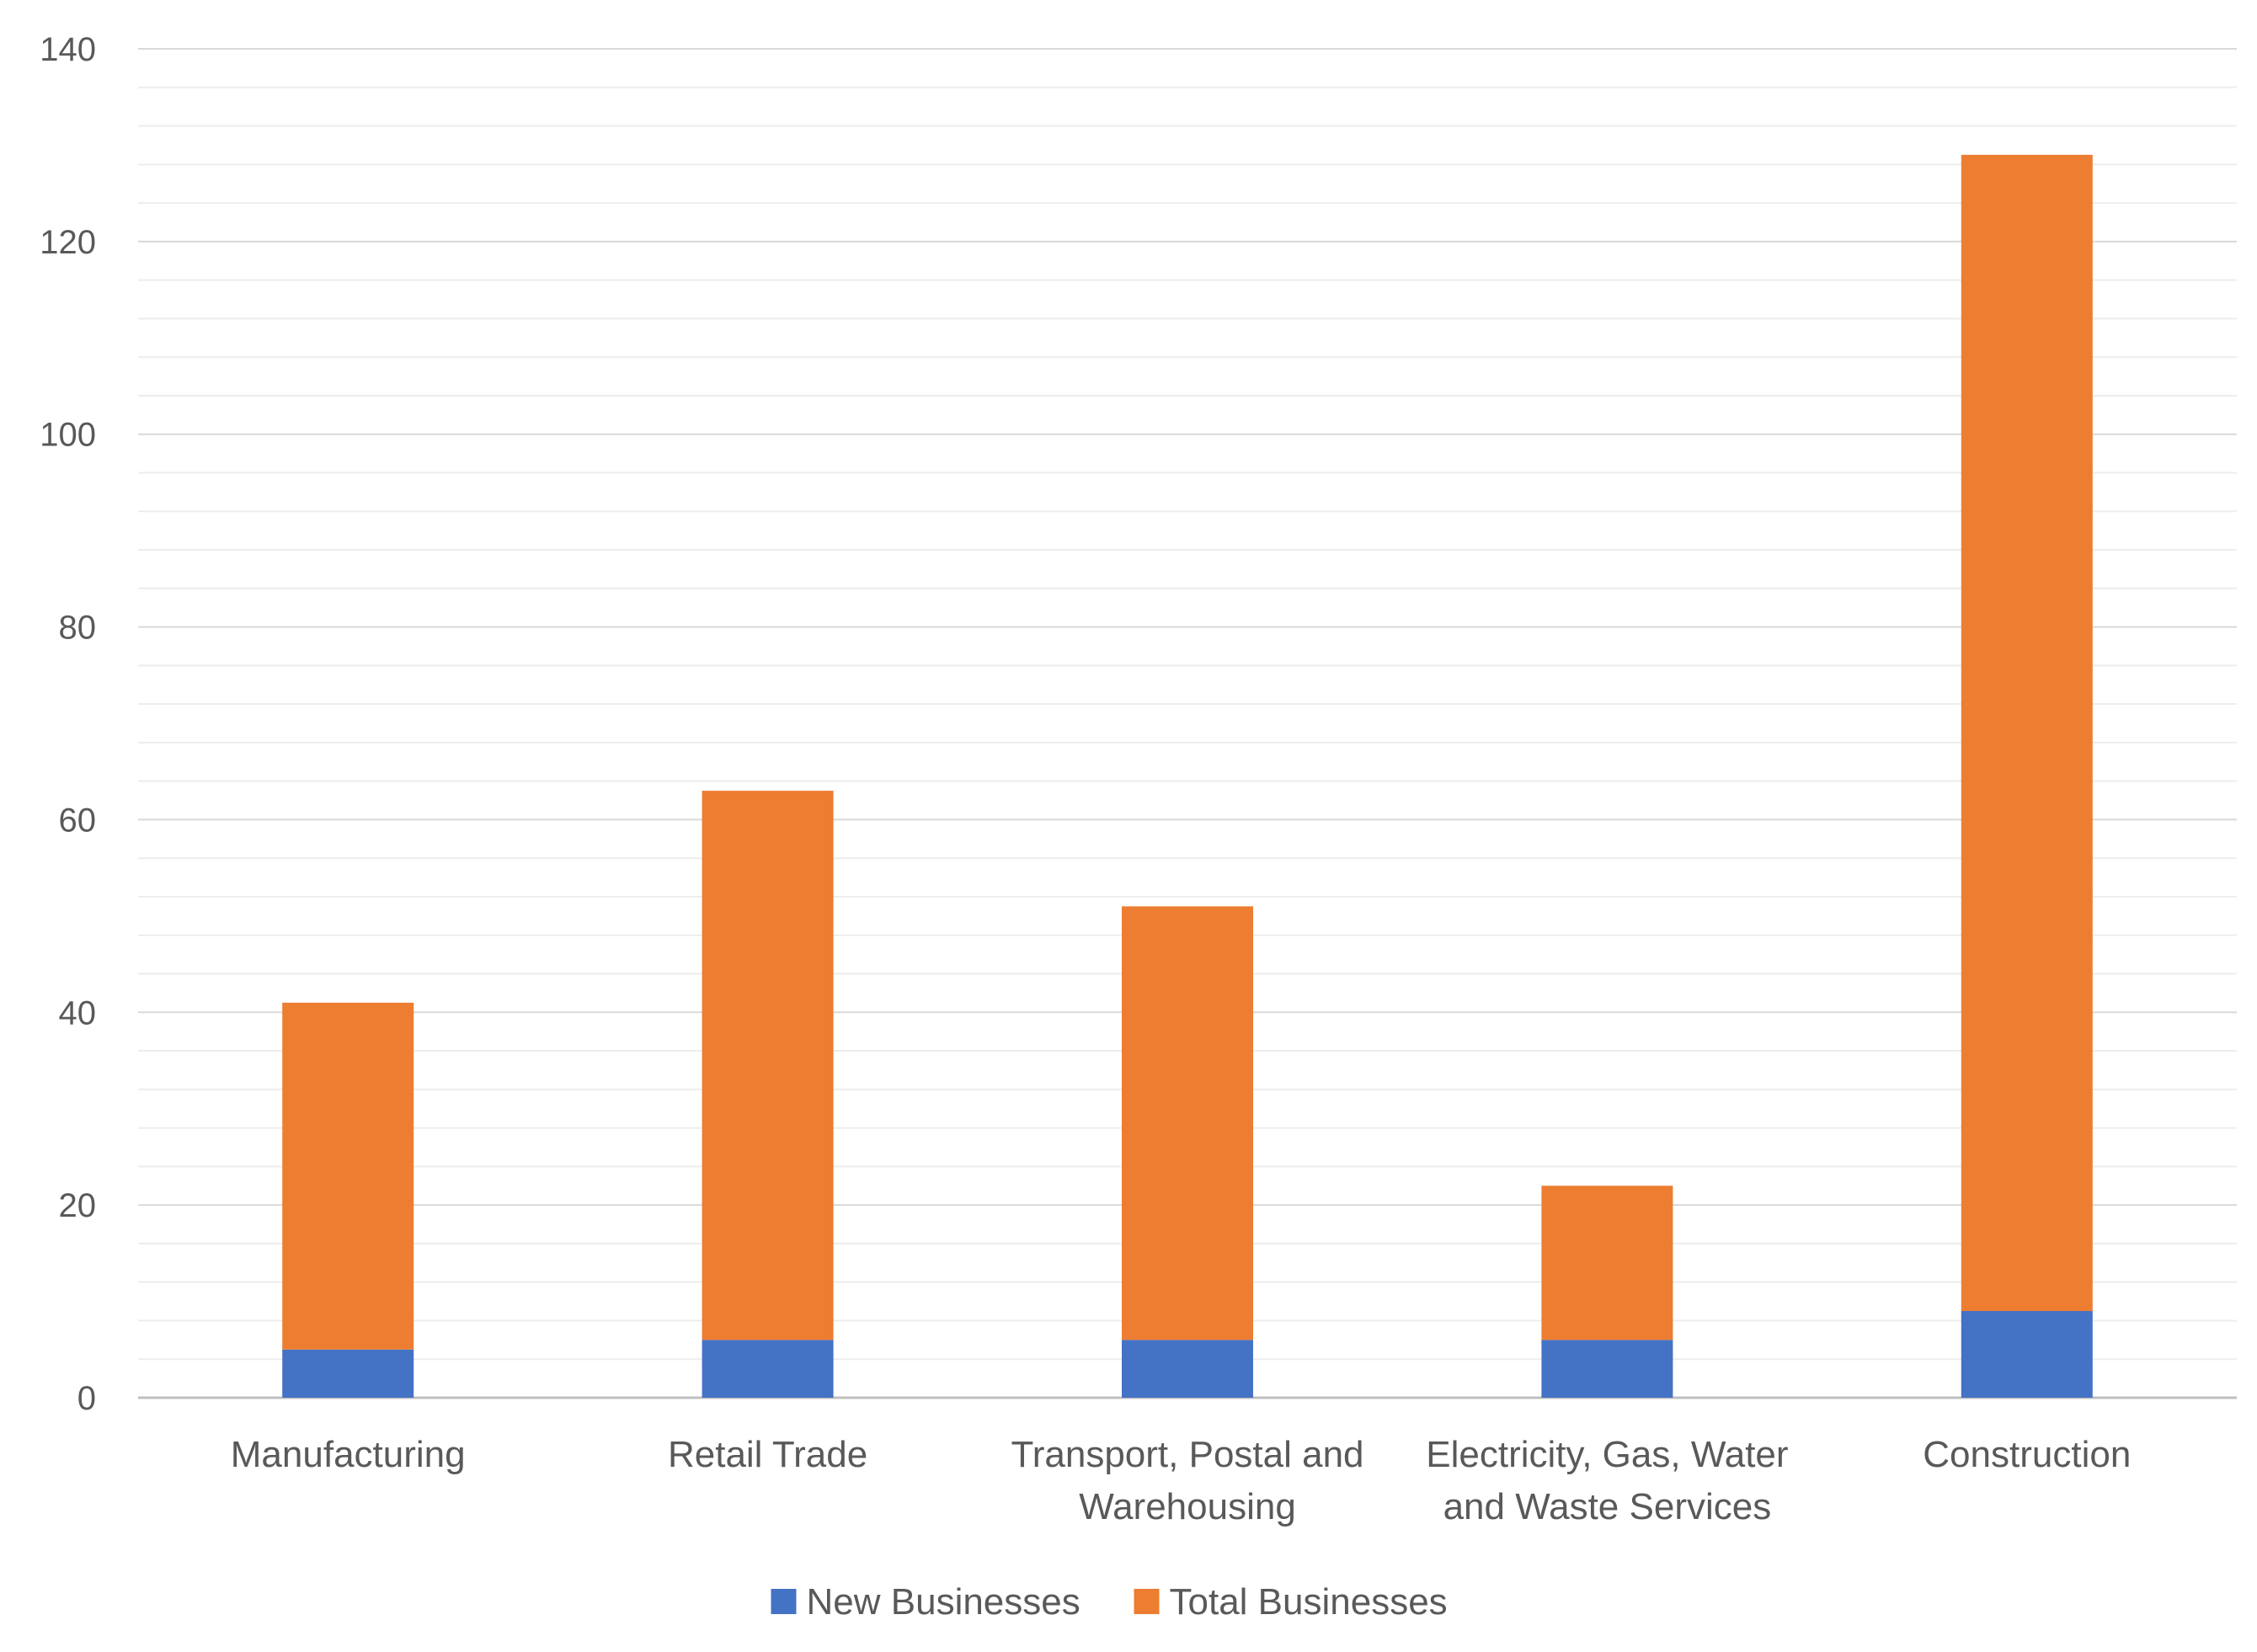 The image size is (2257, 1652). I want to click on x-category-label: Transport, Postal and, so click(1187, 1454).